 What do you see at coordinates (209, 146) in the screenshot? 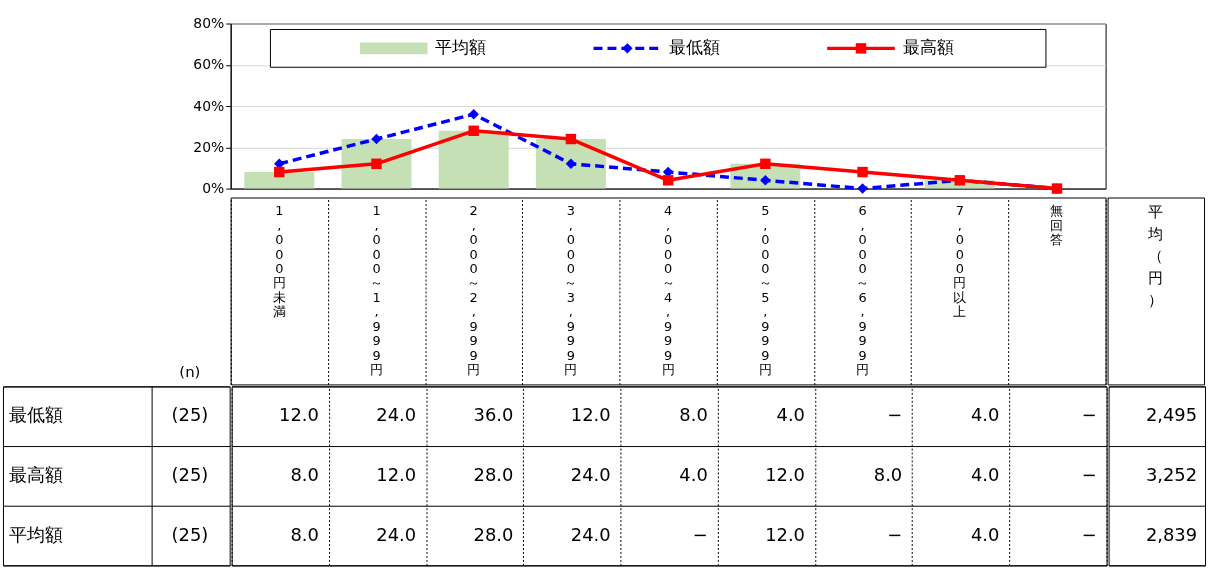
I see `y-tick-label: 20%` at bounding box center [209, 146].